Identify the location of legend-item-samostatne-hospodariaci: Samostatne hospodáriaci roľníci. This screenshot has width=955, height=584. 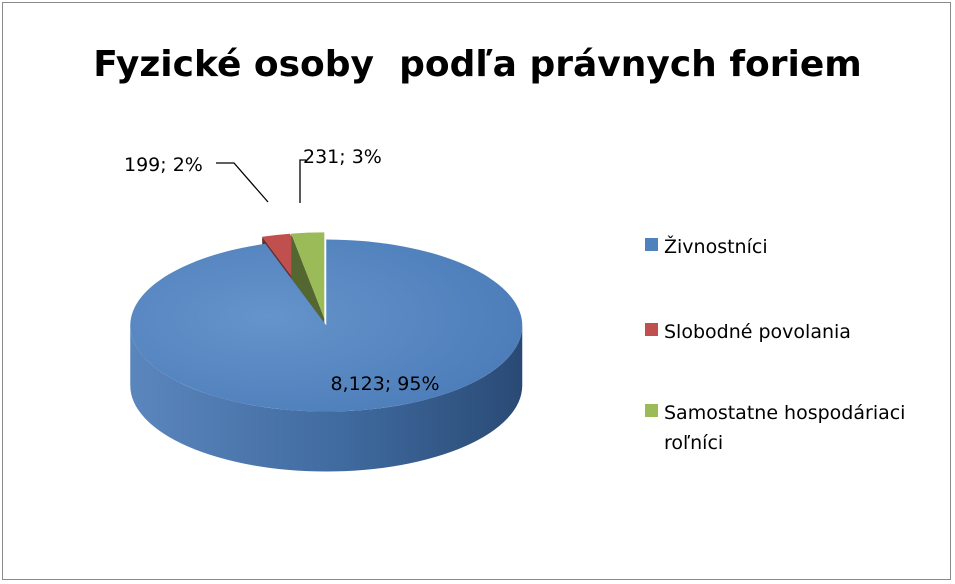
(794, 428).